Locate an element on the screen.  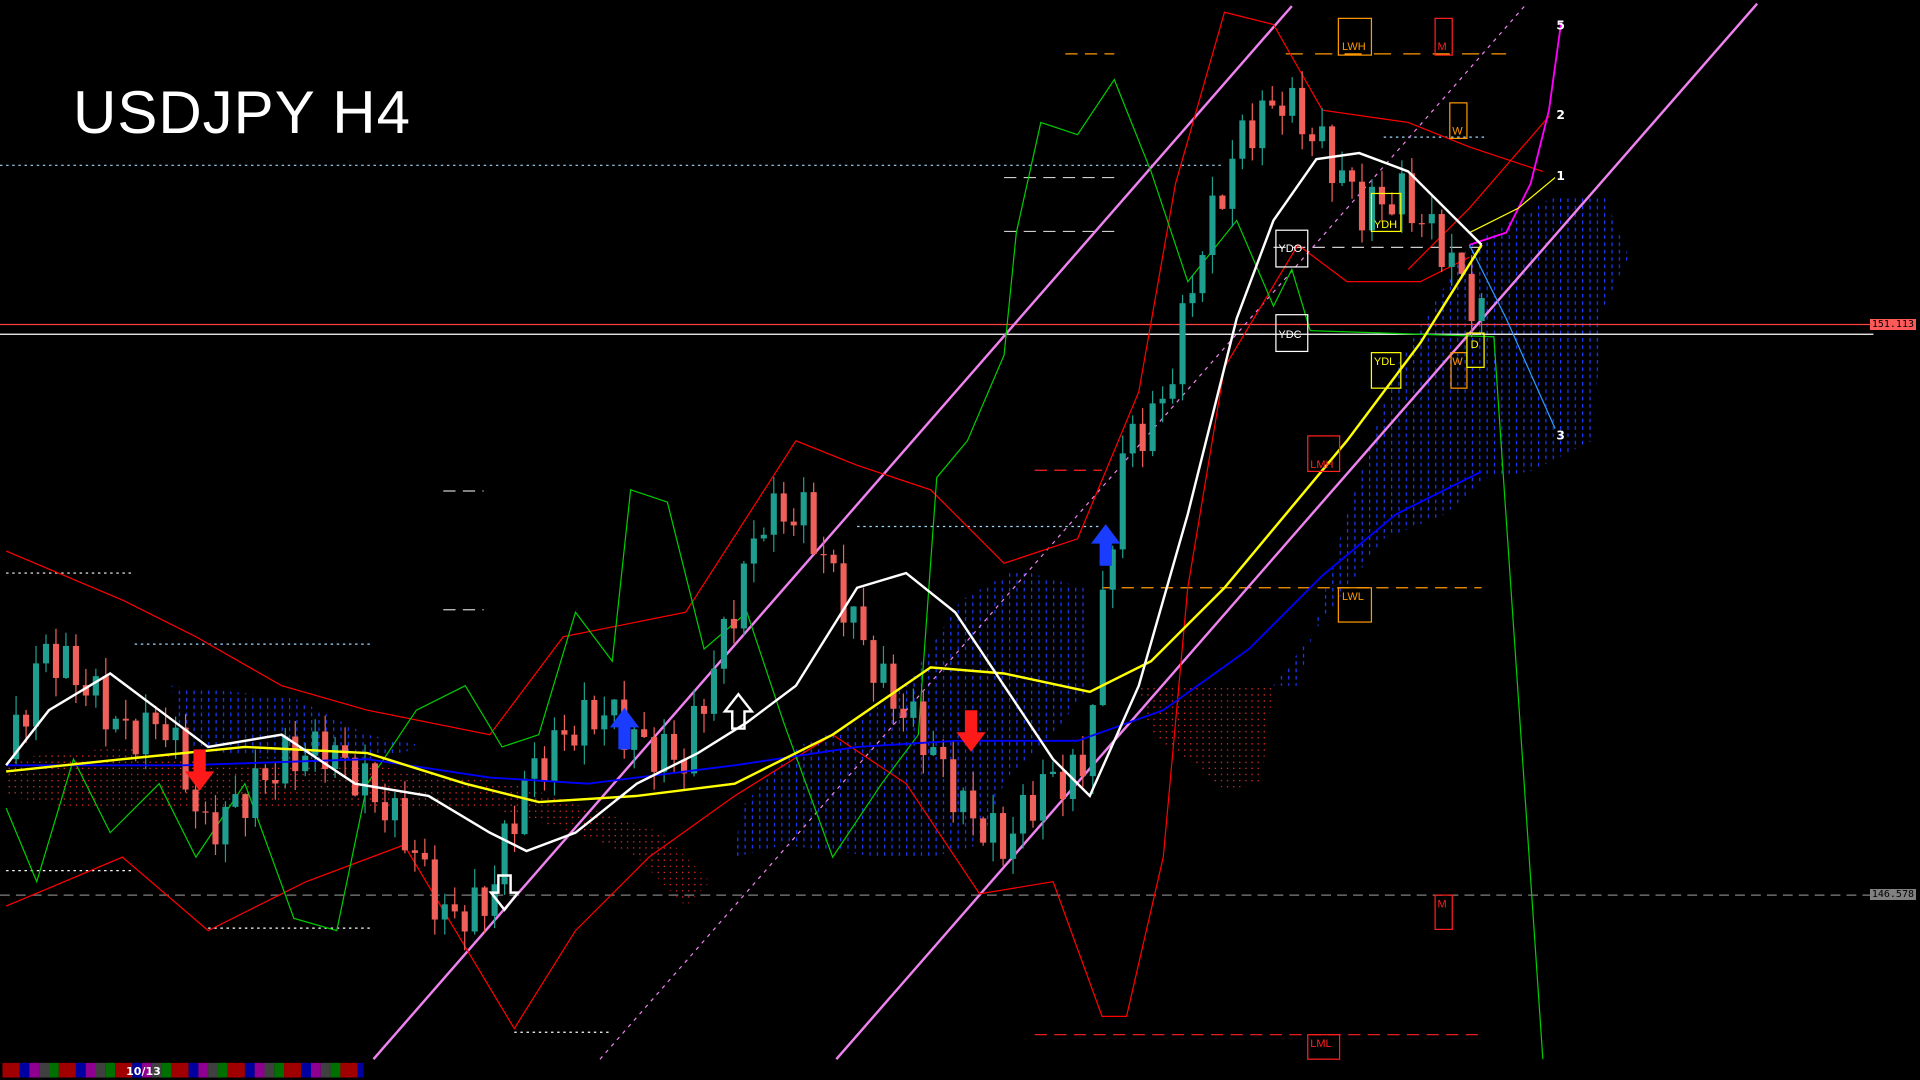
w-mid-label: W is located at coordinates (1457, 362).